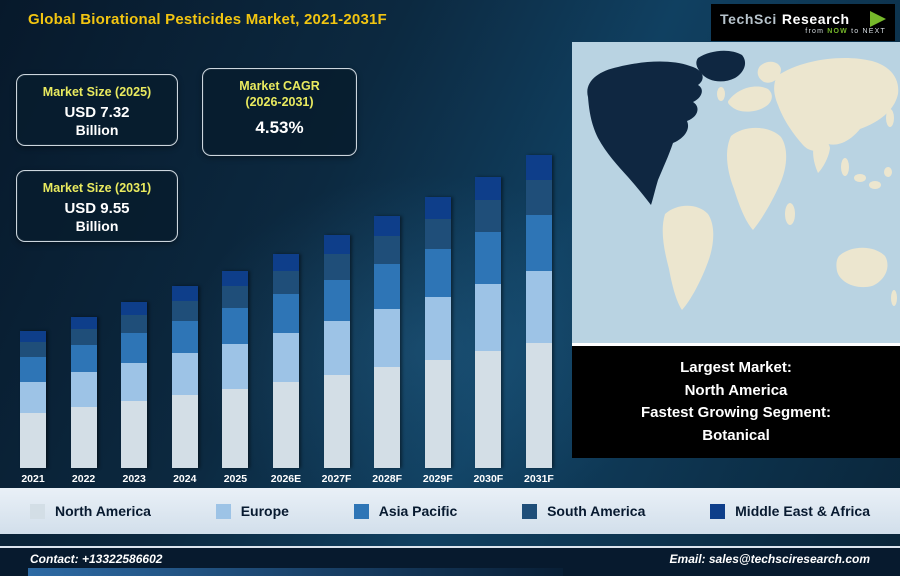 This screenshot has width=900, height=576. I want to click on legend-label: Europe, so click(264, 511).